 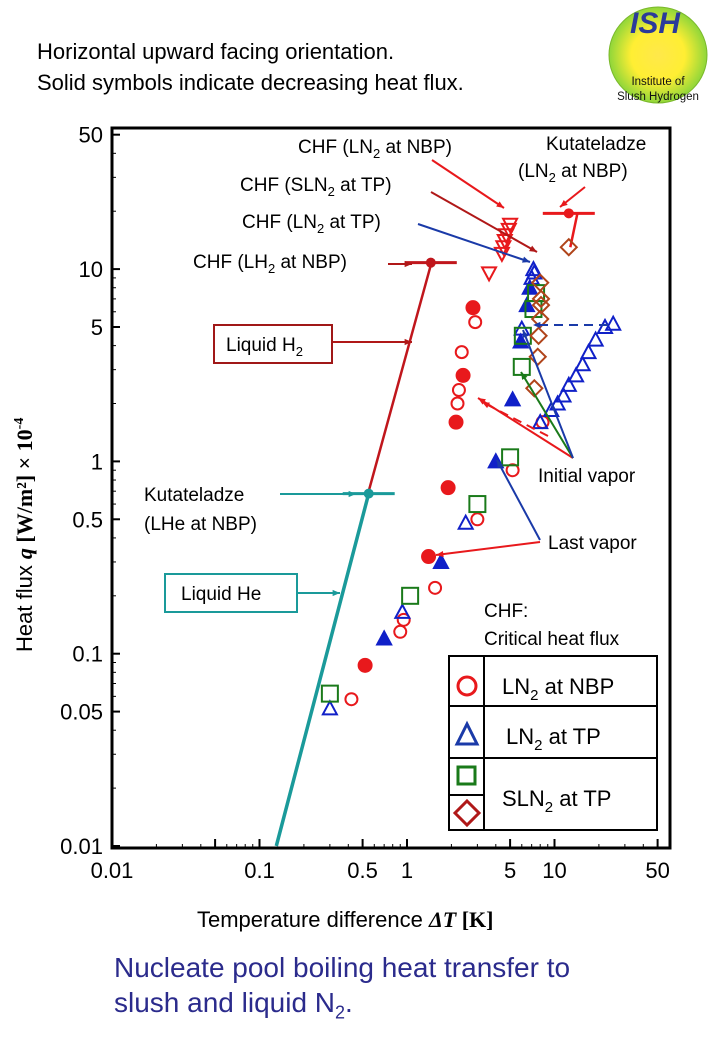 What do you see at coordinates (112, 870) in the screenshot?
I see `x-tick-label: 0.01` at bounding box center [112, 870].